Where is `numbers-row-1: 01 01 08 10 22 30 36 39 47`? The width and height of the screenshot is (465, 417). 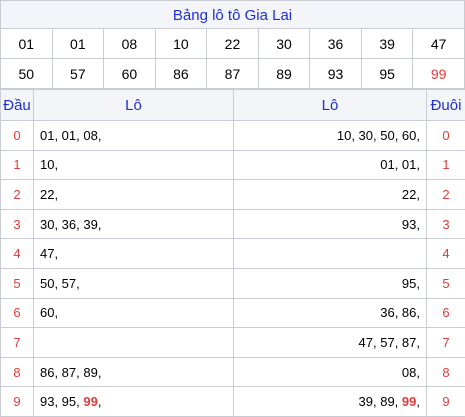 numbers-row-1: 01 01 08 10 22 30 36 39 47 is located at coordinates (233, 44).